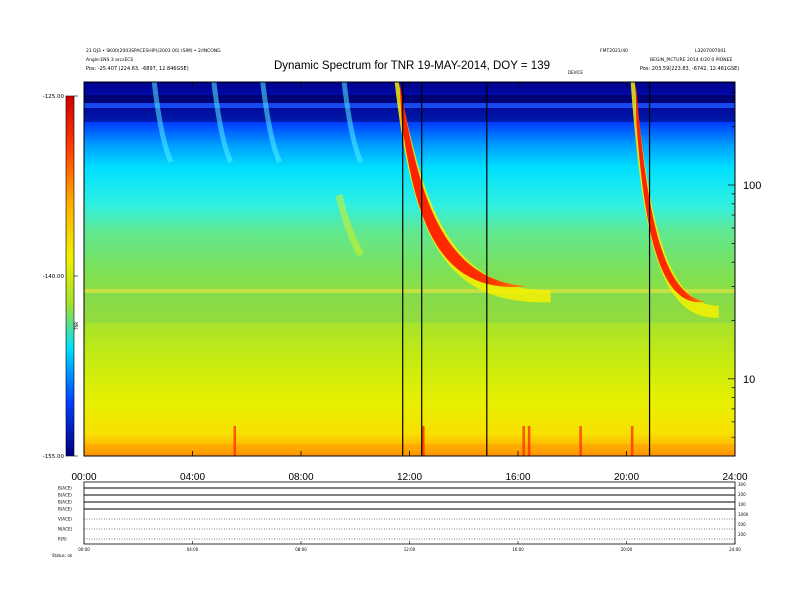  Describe the element at coordinates (83, 477) in the screenshot. I see `x-tick-label: 00:00` at that location.